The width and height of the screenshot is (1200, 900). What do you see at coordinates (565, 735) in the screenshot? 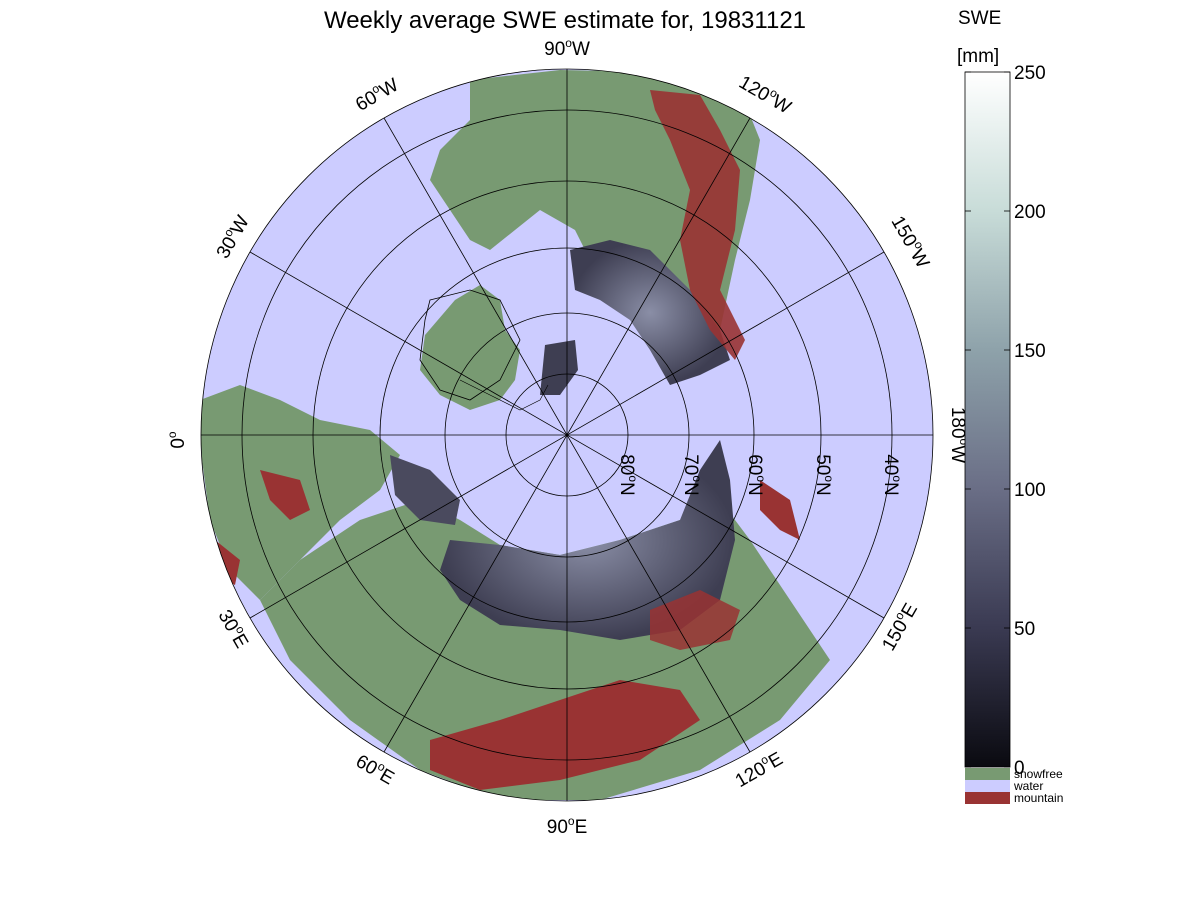
I see `mountain-himalaya` at bounding box center [565, 735].